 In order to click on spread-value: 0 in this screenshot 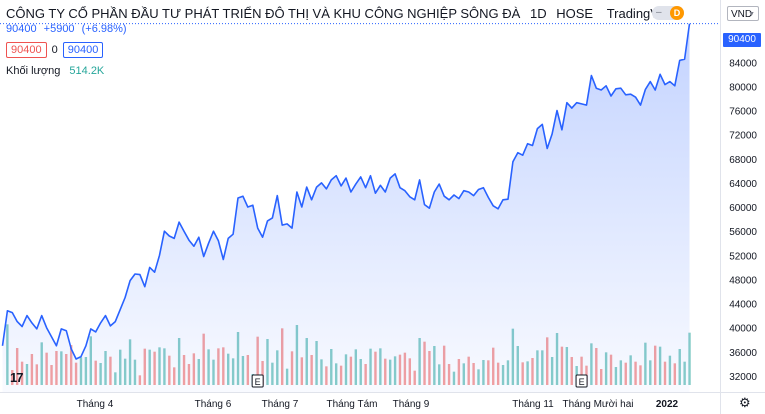, I will do `click(54, 50)`.